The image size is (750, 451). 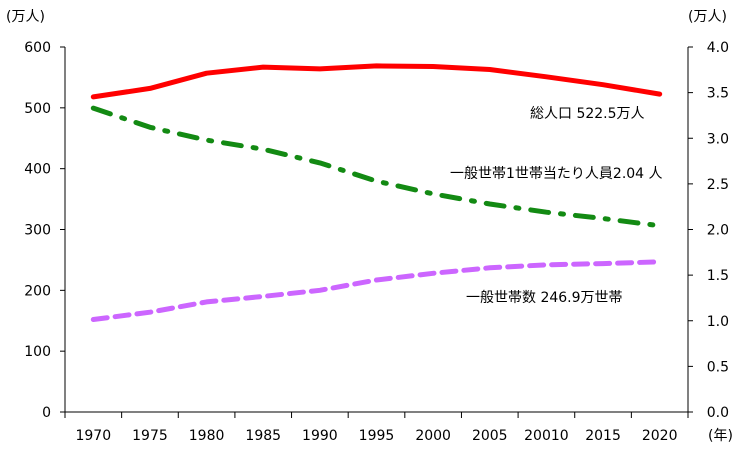 What do you see at coordinates (37, 231) in the screenshot?
I see `left-tick-label: 300` at bounding box center [37, 231].